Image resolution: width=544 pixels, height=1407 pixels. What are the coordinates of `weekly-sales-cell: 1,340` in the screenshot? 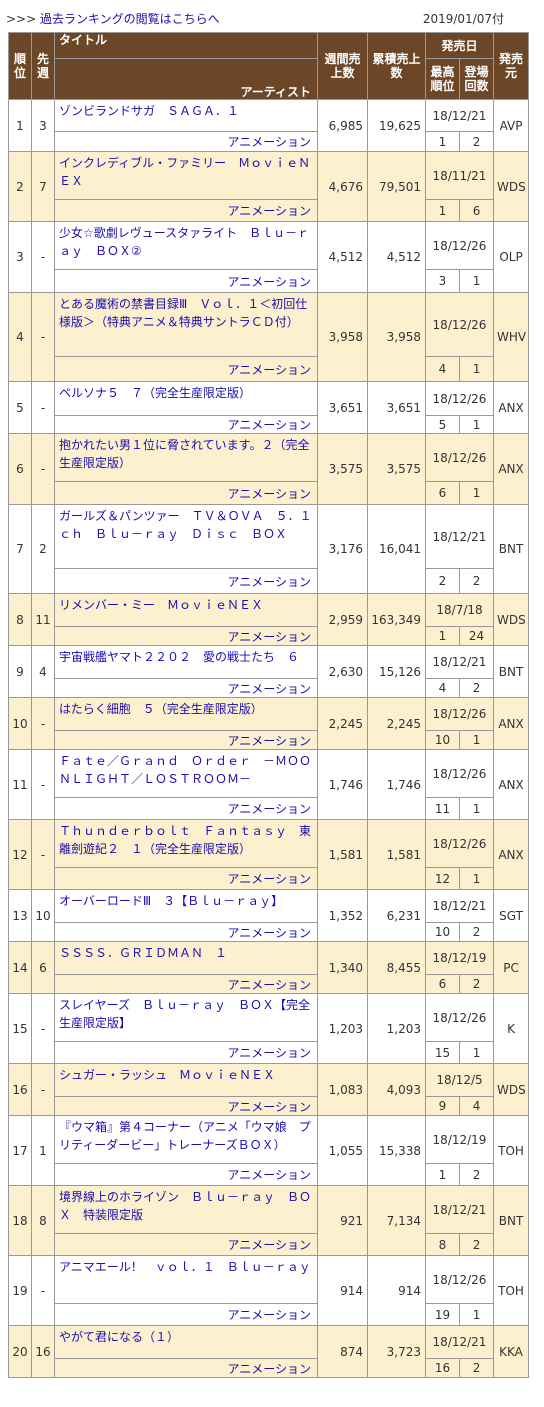 It's located at (342, 967).